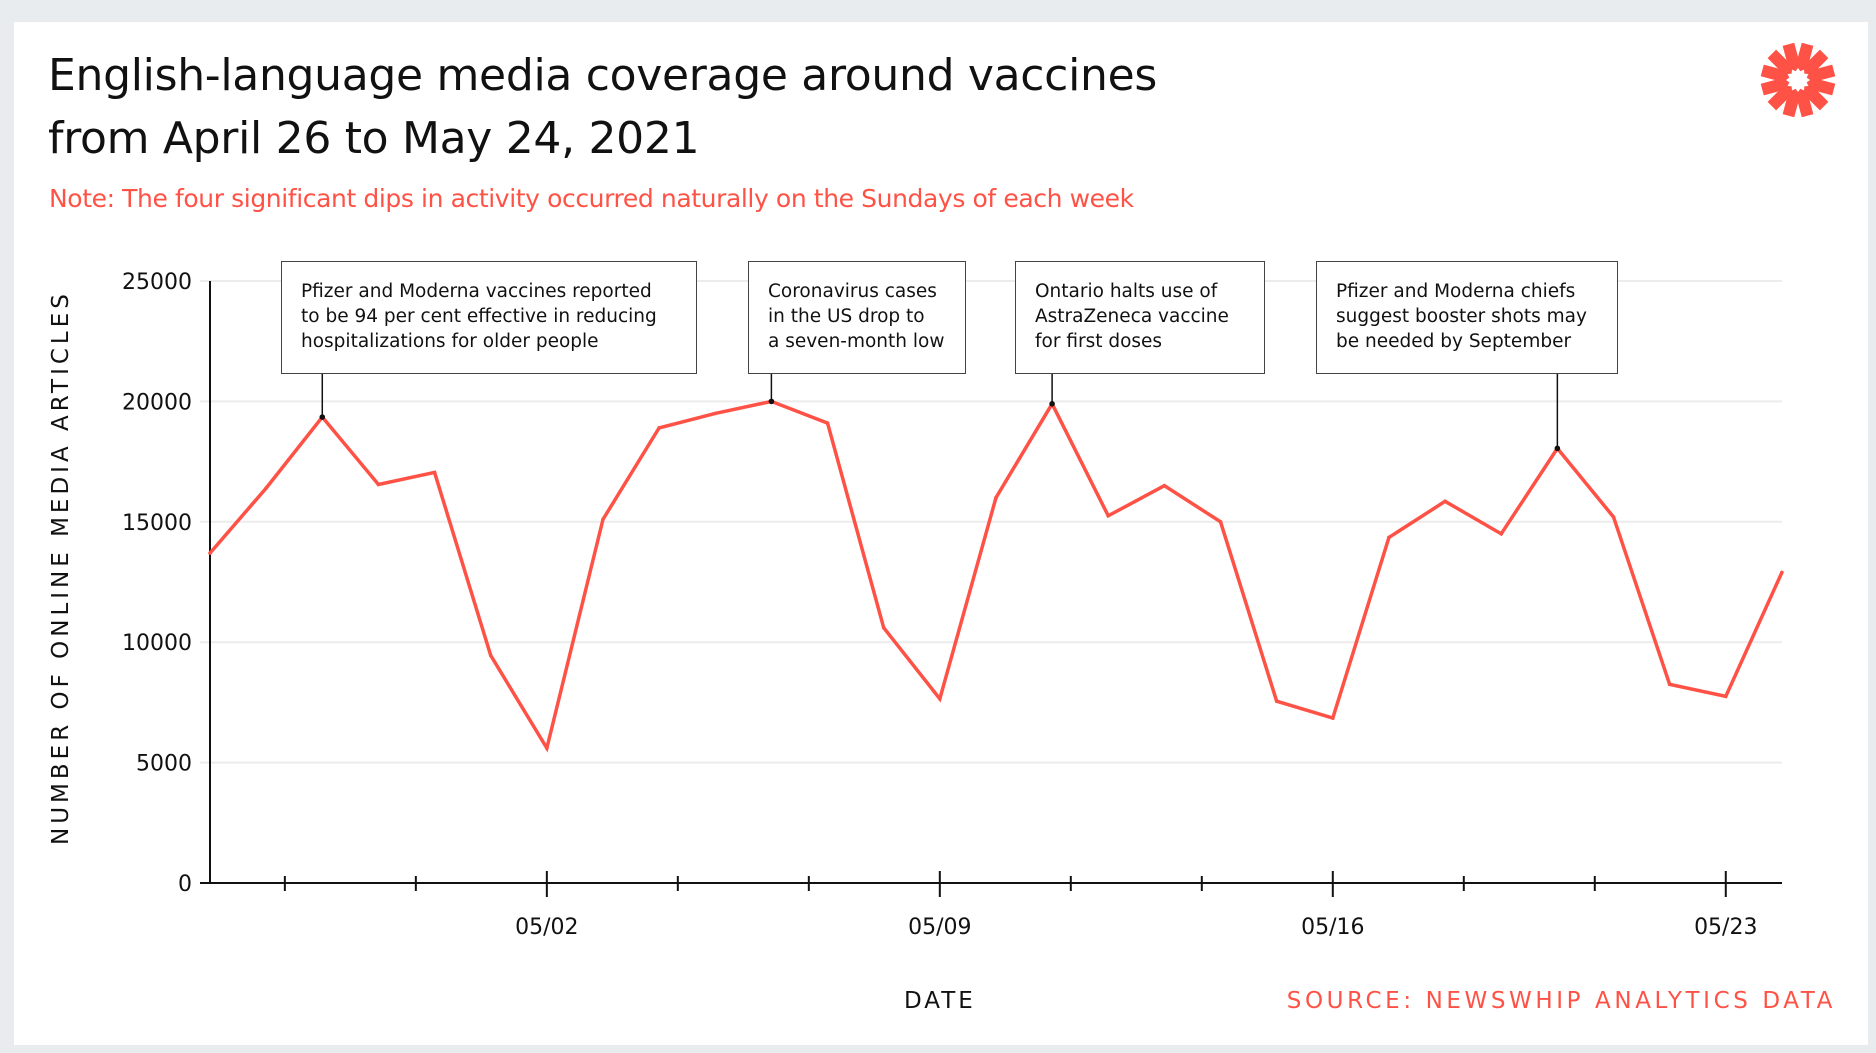 The width and height of the screenshot is (1876, 1053). Describe the element at coordinates (1332, 927) in the screenshot. I see `x-tick-label: 05/16` at that location.